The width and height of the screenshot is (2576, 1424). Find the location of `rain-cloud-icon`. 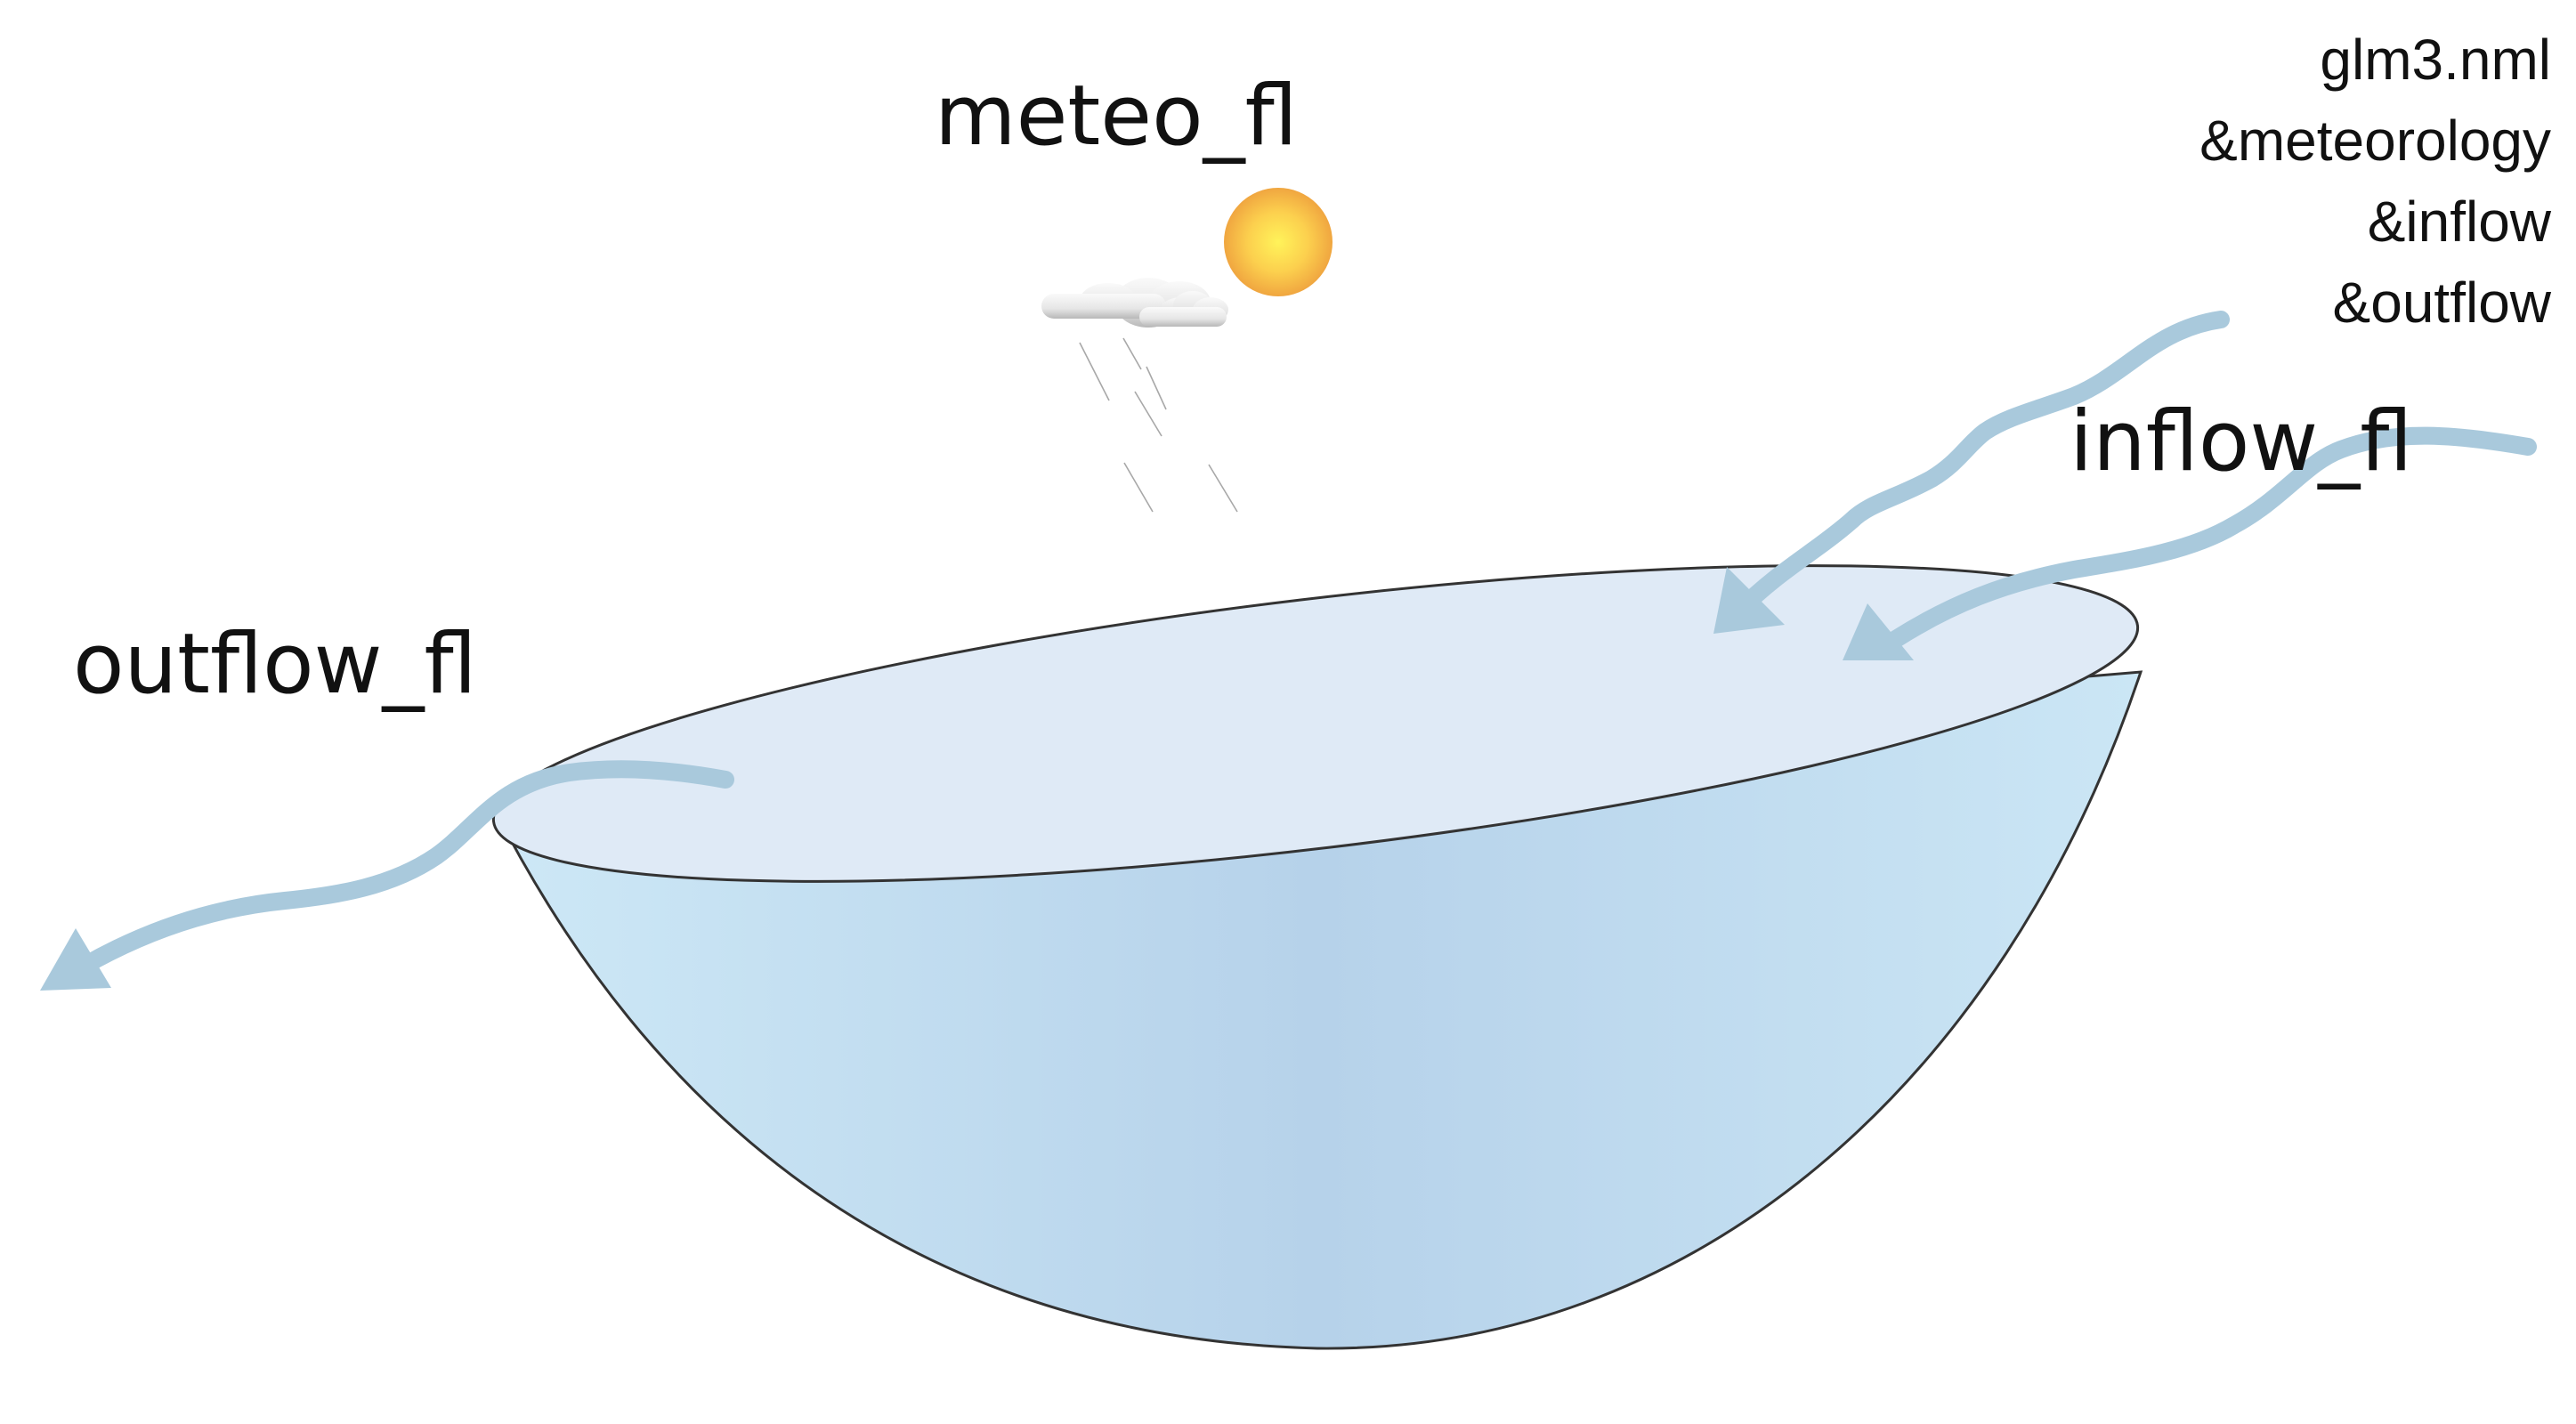

rain-cloud-icon is located at coordinates (1139, 396).